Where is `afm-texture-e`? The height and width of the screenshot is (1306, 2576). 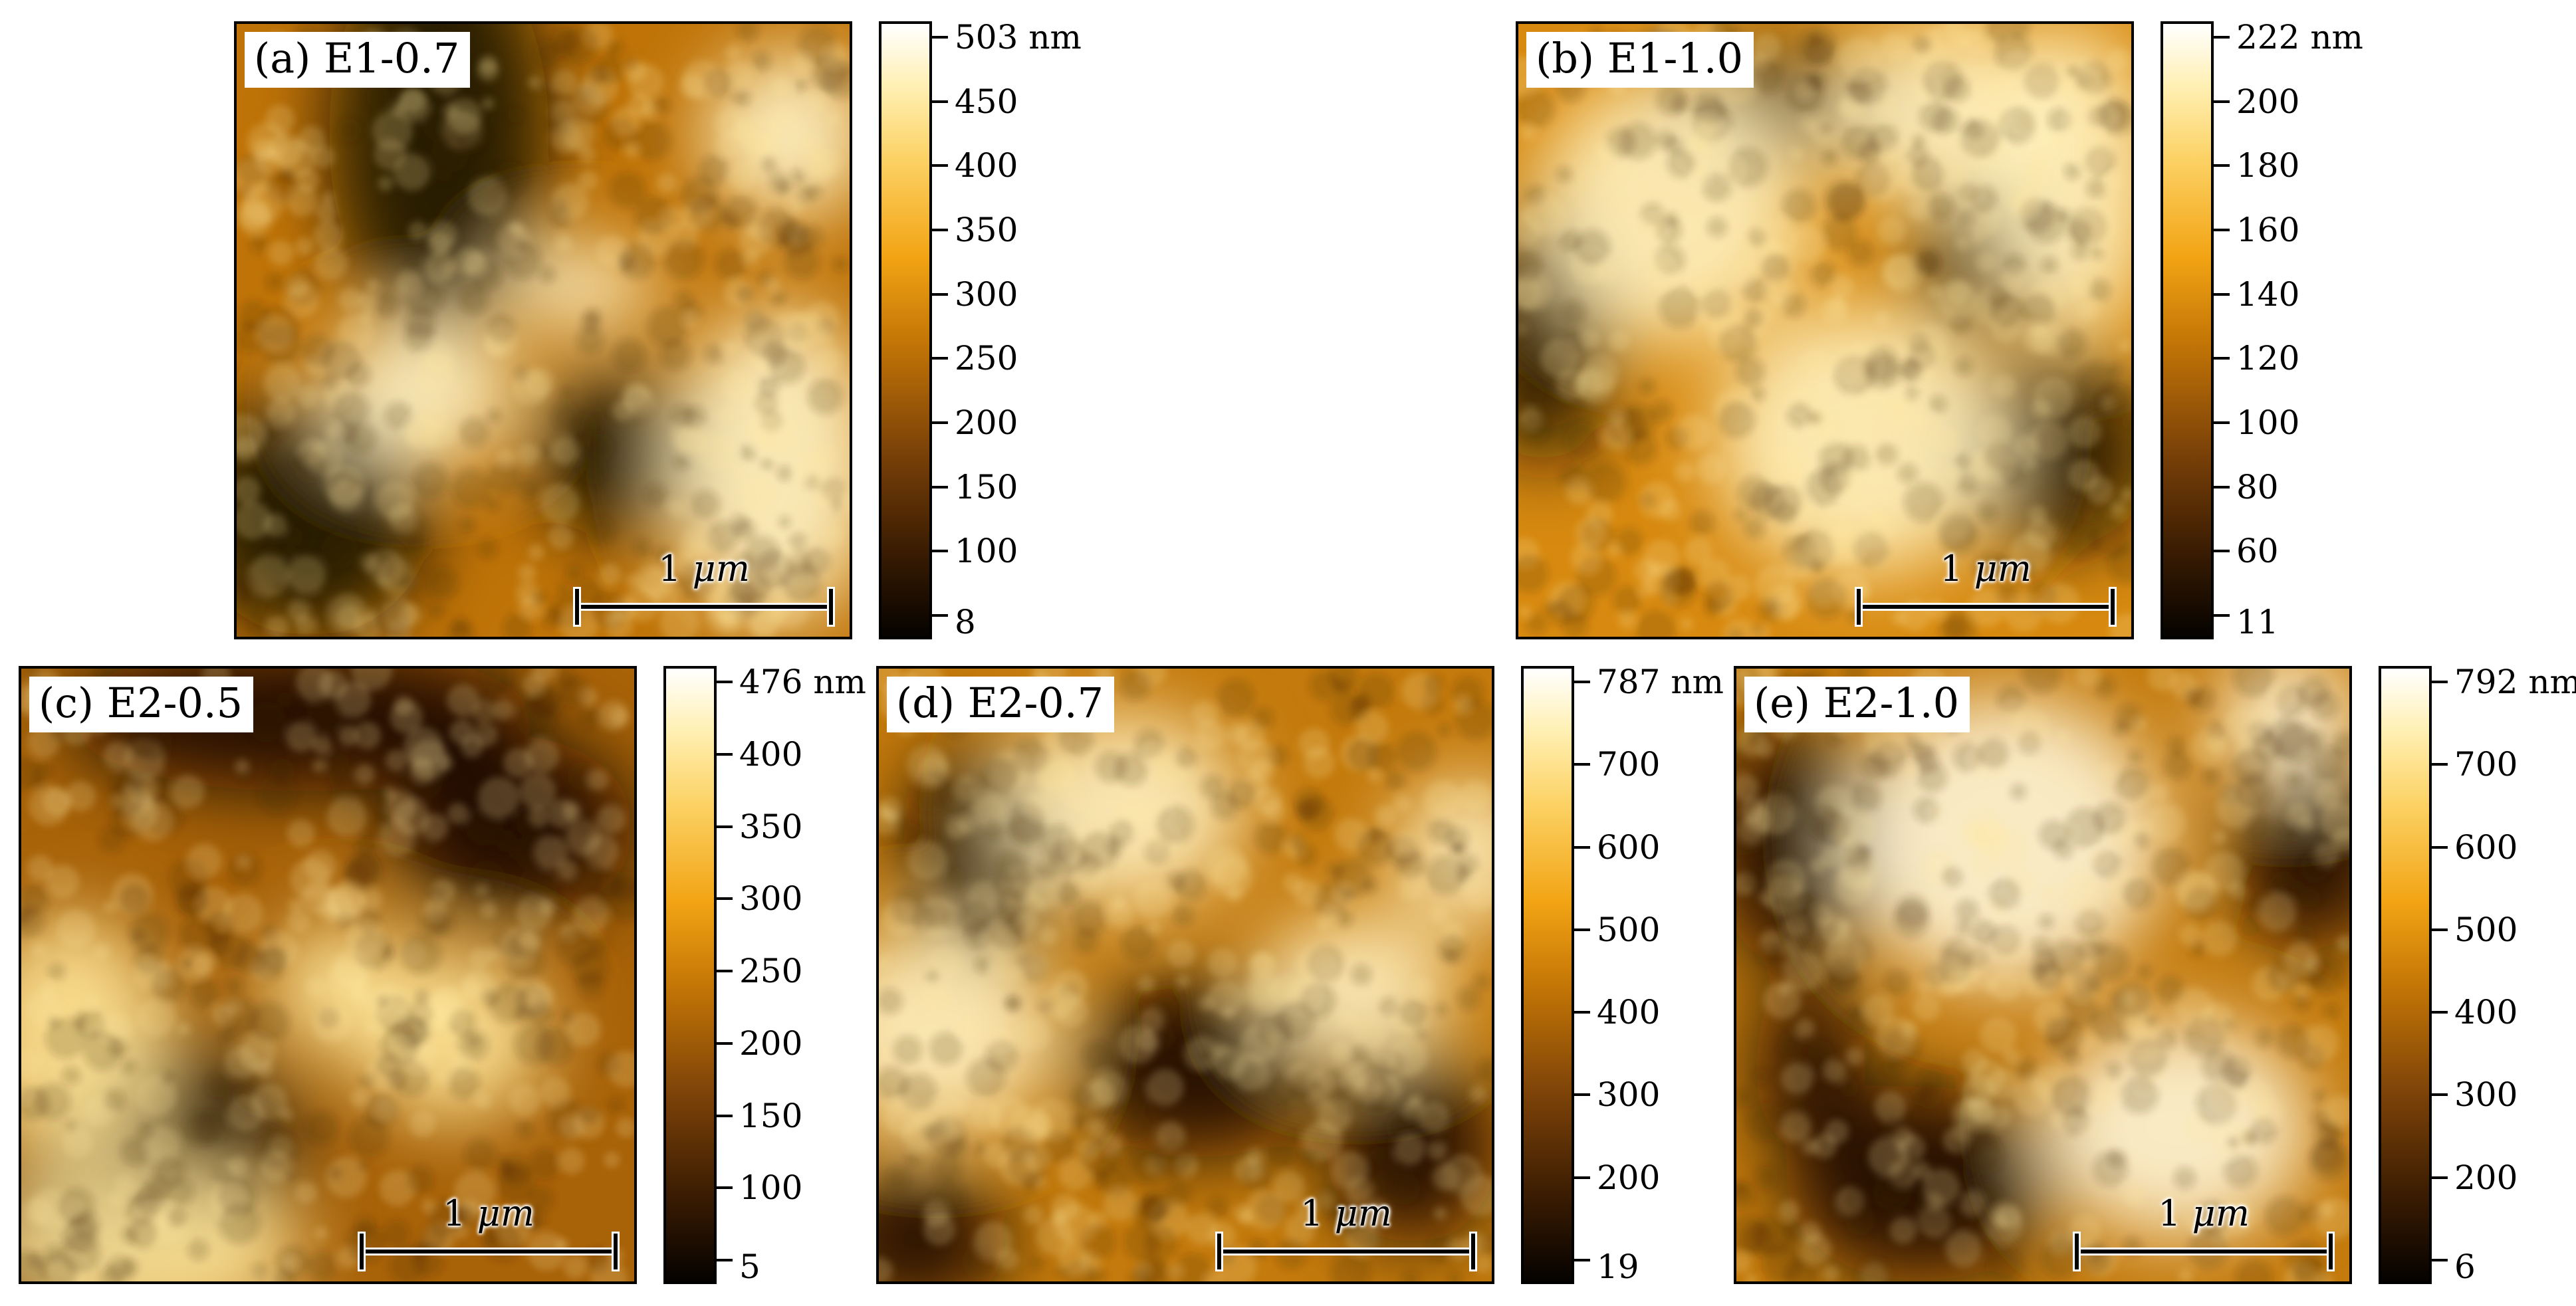
afm-texture-e is located at coordinates (2042, 975).